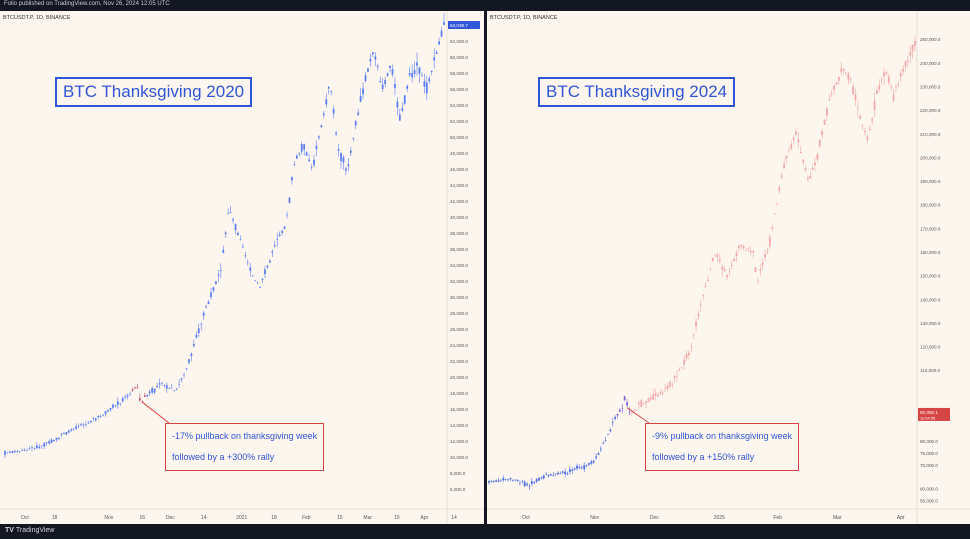 The width and height of the screenshot is (970, 539). Describe the element at coordinates (459, 393) in the screenshot. I see `y-tick-label: 18,000.0` at that location.